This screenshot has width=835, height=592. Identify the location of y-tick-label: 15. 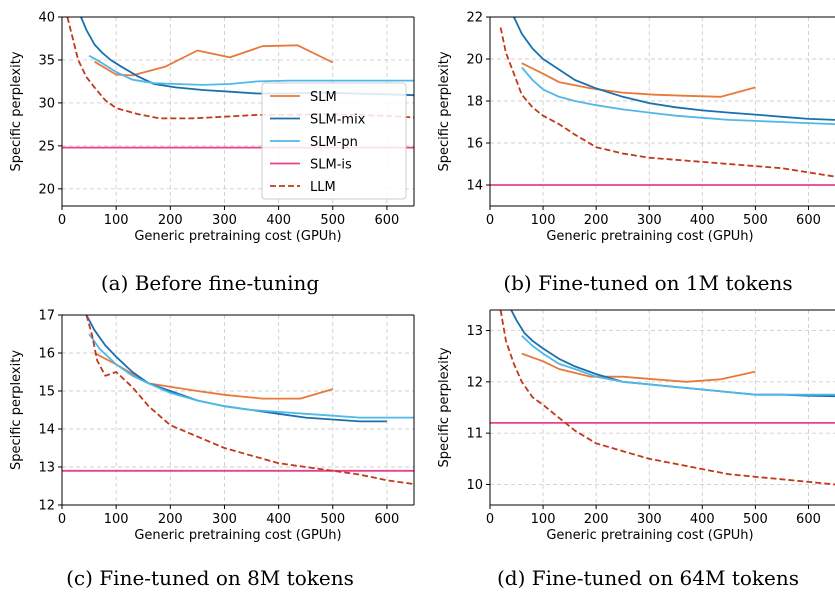
(46, 392).